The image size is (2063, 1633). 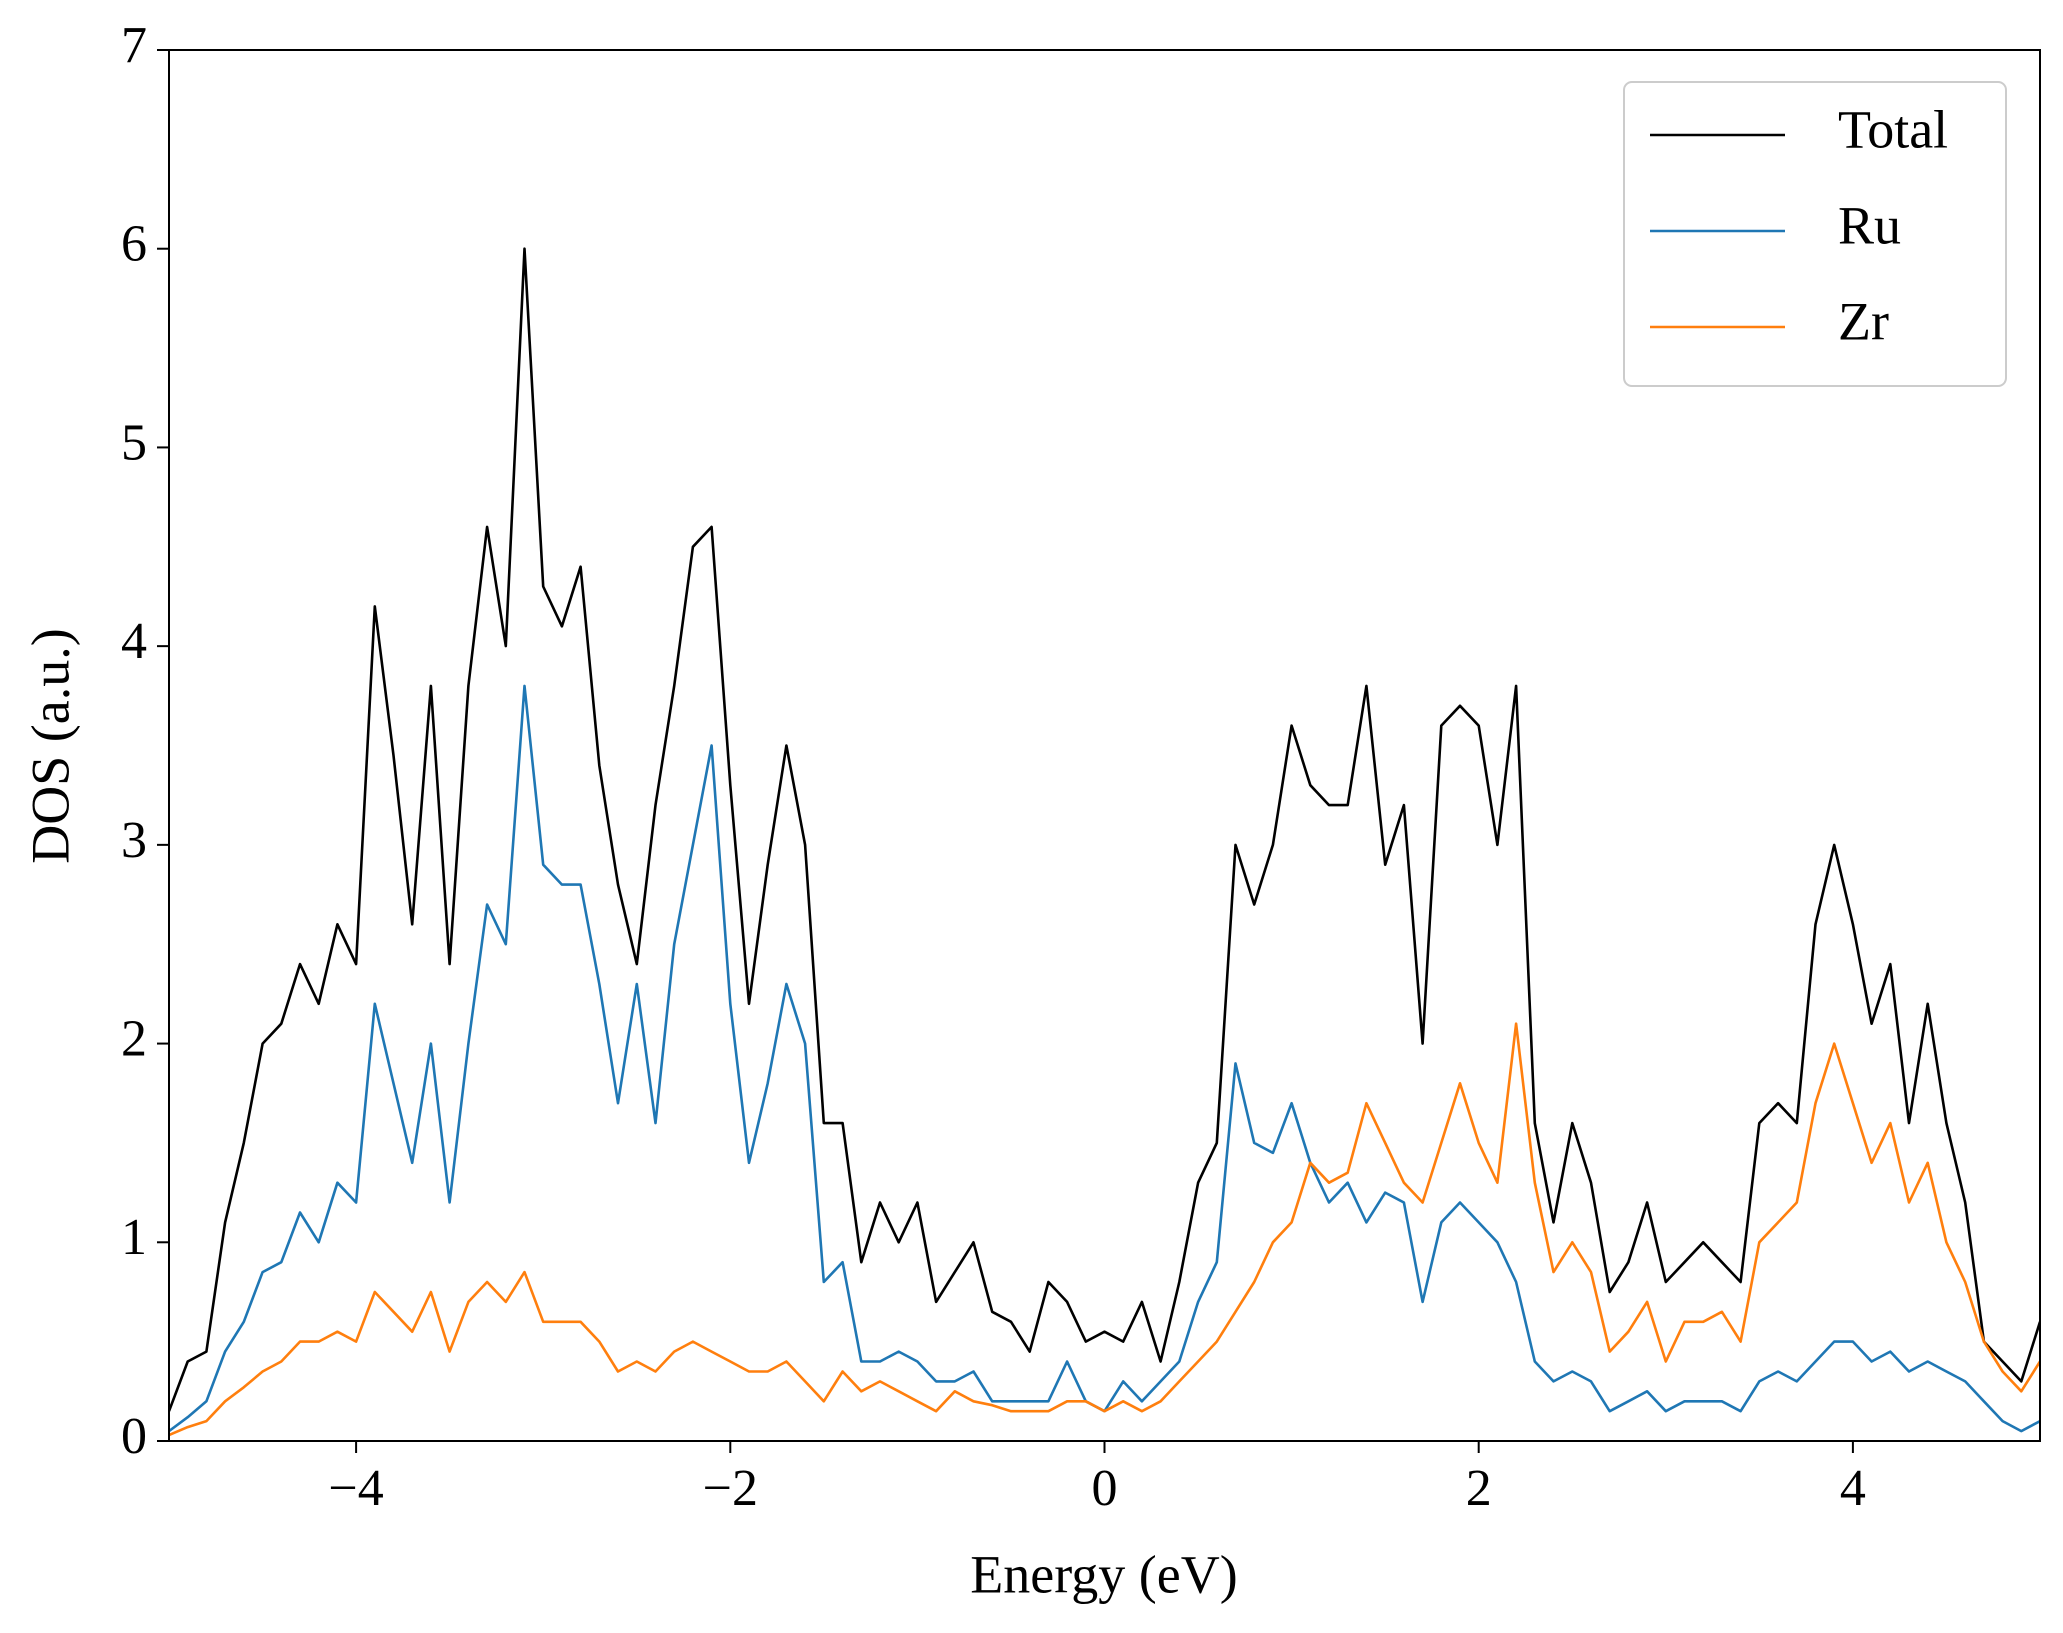 I want to click on x-tick-label: −2, so click(x=730, y=1488).